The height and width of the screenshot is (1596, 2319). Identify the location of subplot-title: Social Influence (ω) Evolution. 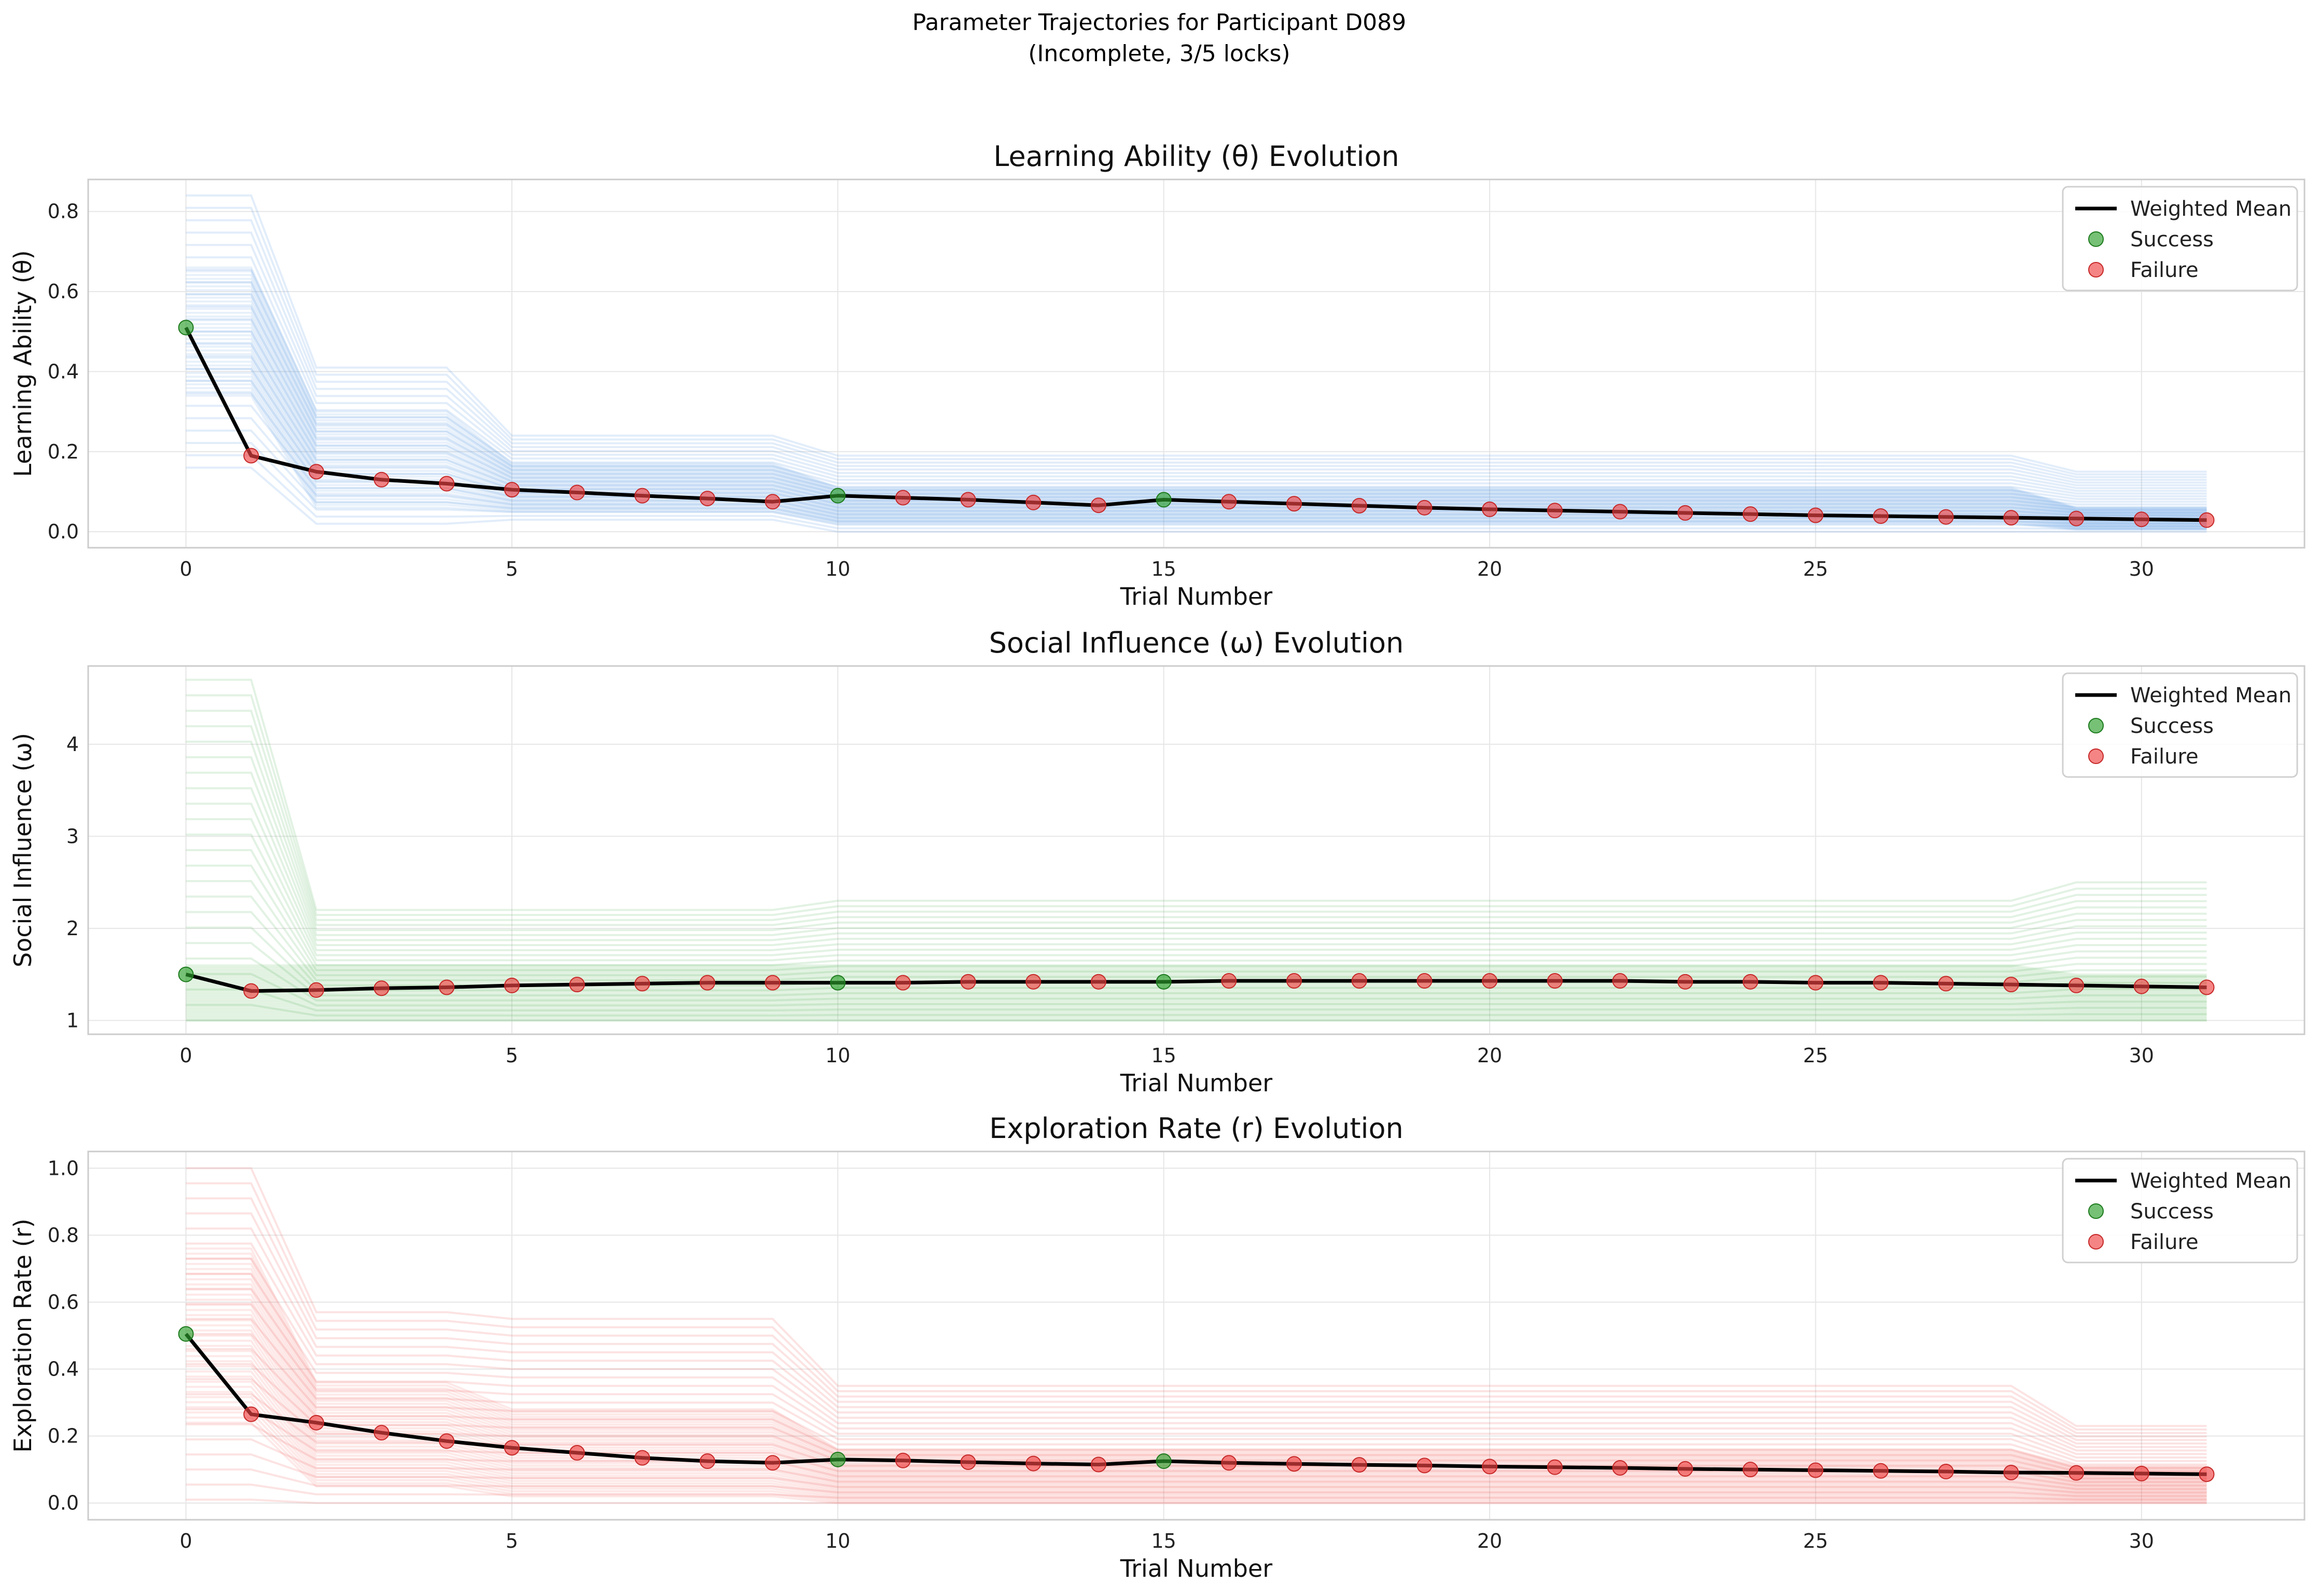
(1196, 643).